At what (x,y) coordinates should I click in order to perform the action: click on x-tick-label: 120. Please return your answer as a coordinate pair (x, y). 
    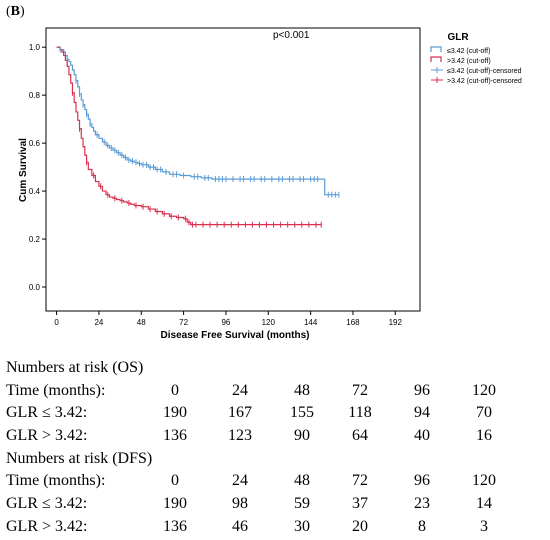
    Looking at the image, I should click on (269, 322).